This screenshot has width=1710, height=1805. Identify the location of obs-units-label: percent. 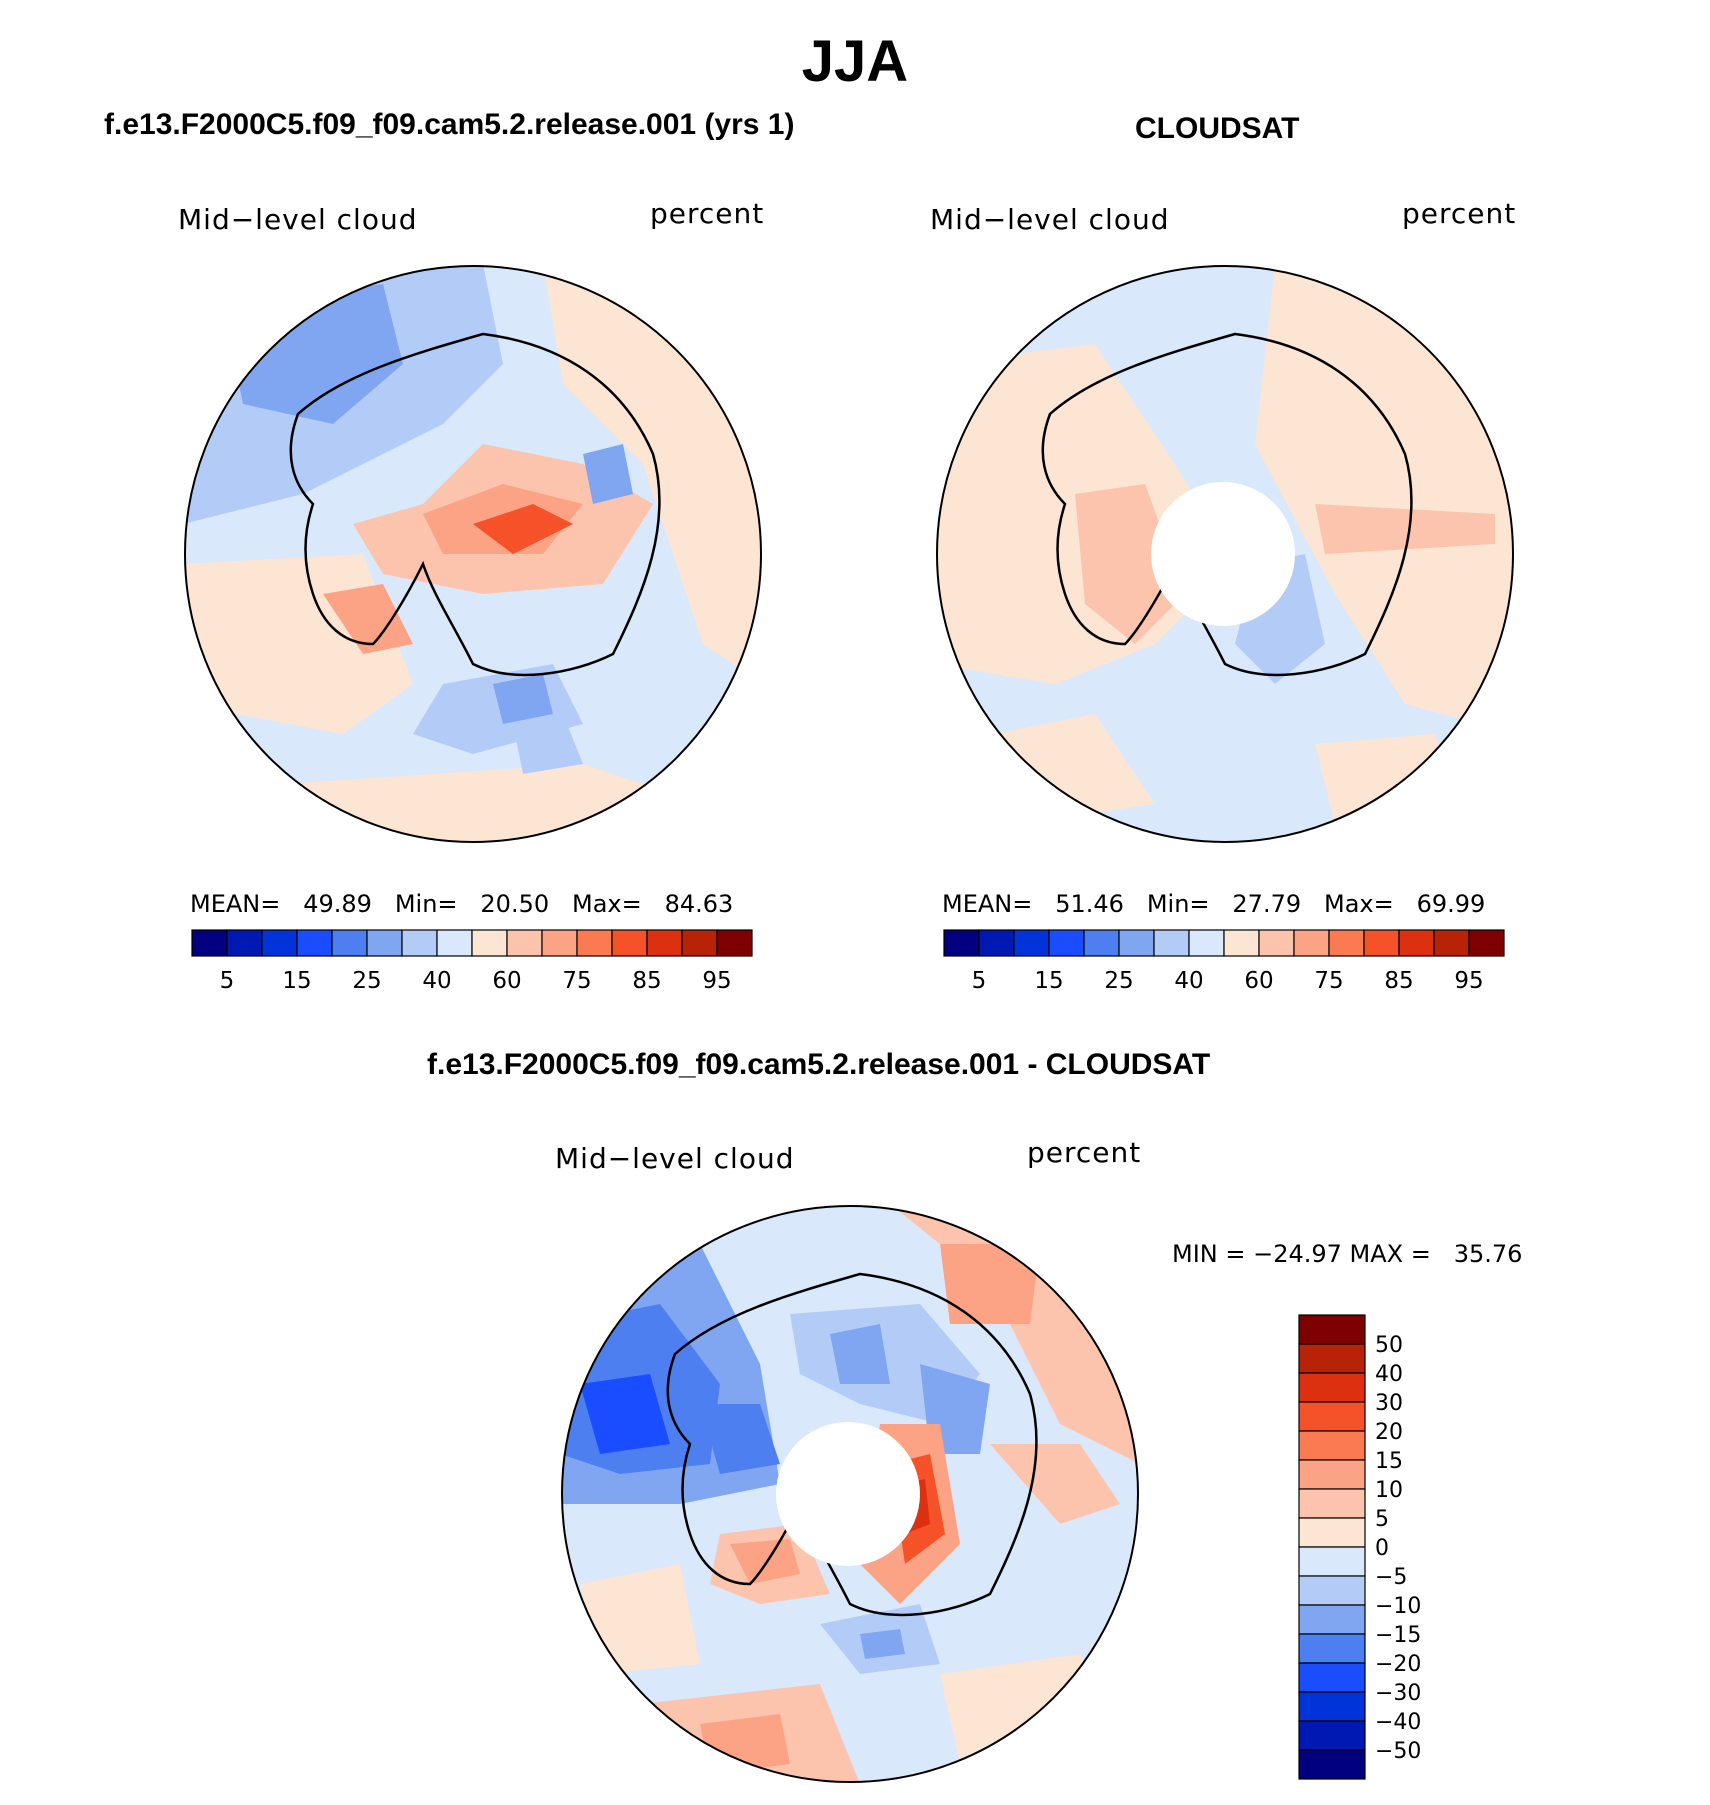
(1459, 213).